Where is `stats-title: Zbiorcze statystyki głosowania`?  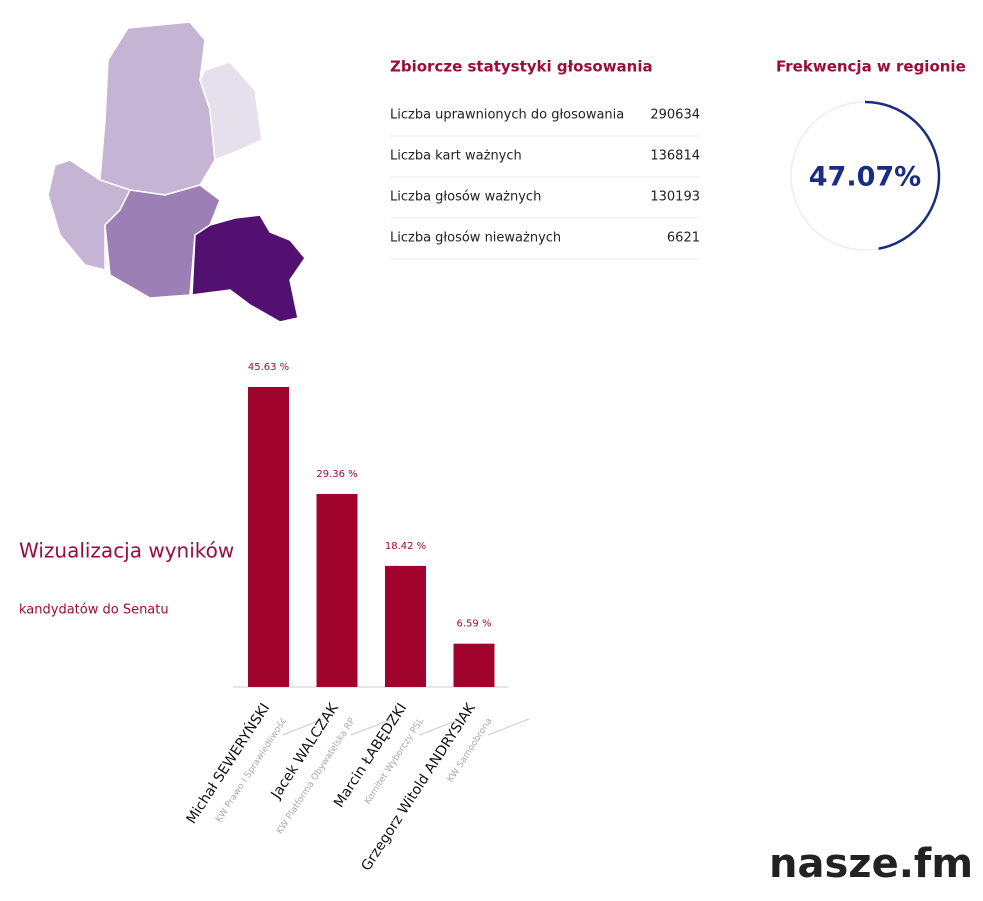 stats-title: Zbiorcze statystyki głosowania is located at coordinates (521, 67).